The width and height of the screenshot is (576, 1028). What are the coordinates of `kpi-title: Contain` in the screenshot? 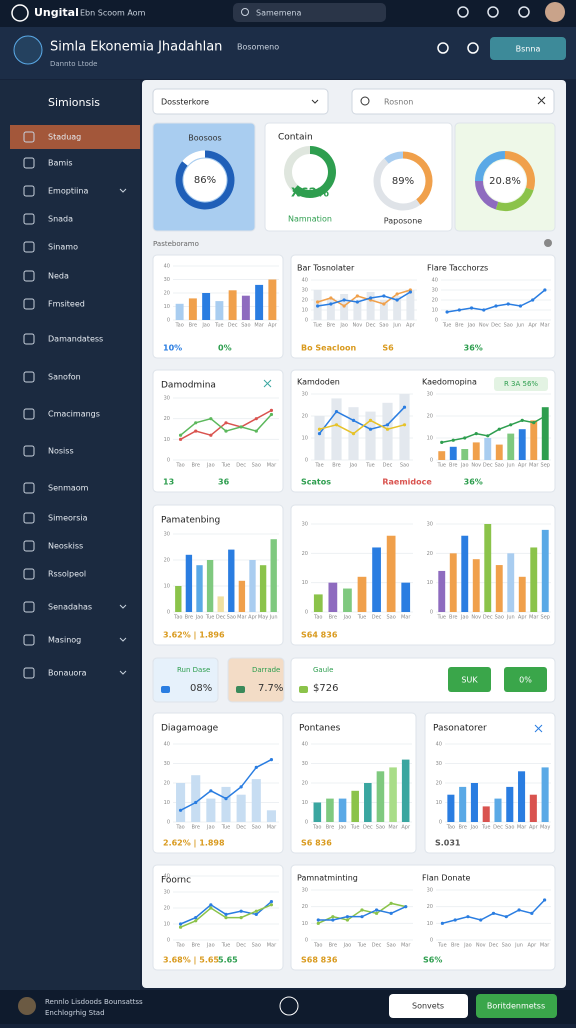 It's located at (295, 138).